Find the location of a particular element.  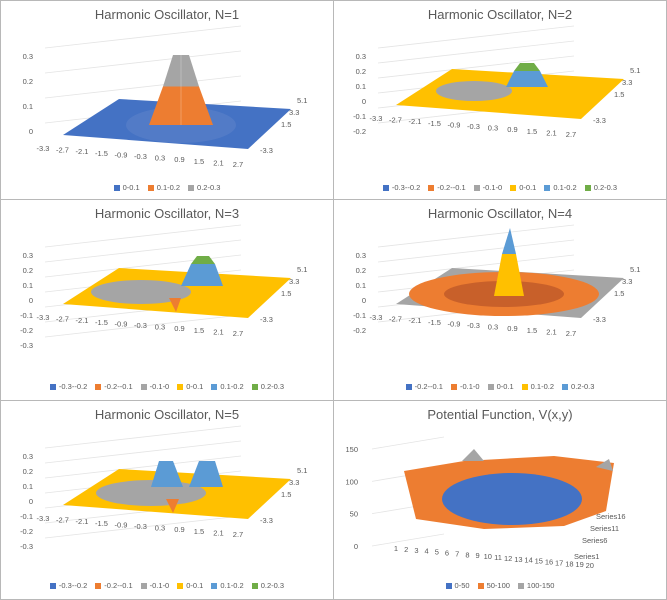

chart-title: Potential Function, V(x,y) is located at coordinates (500, 414).